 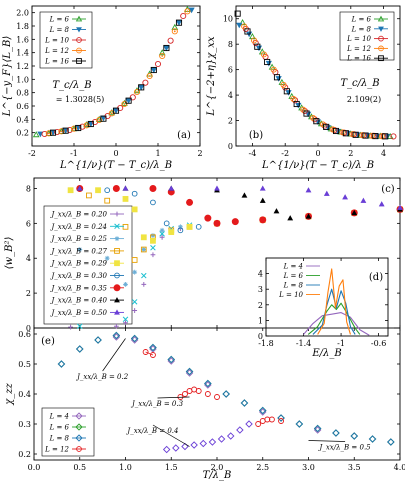 What do you see at coordinates (22, 13) in the screenshot?
I see `y-tick-label: 2.0` at bounding box center [22, 13].